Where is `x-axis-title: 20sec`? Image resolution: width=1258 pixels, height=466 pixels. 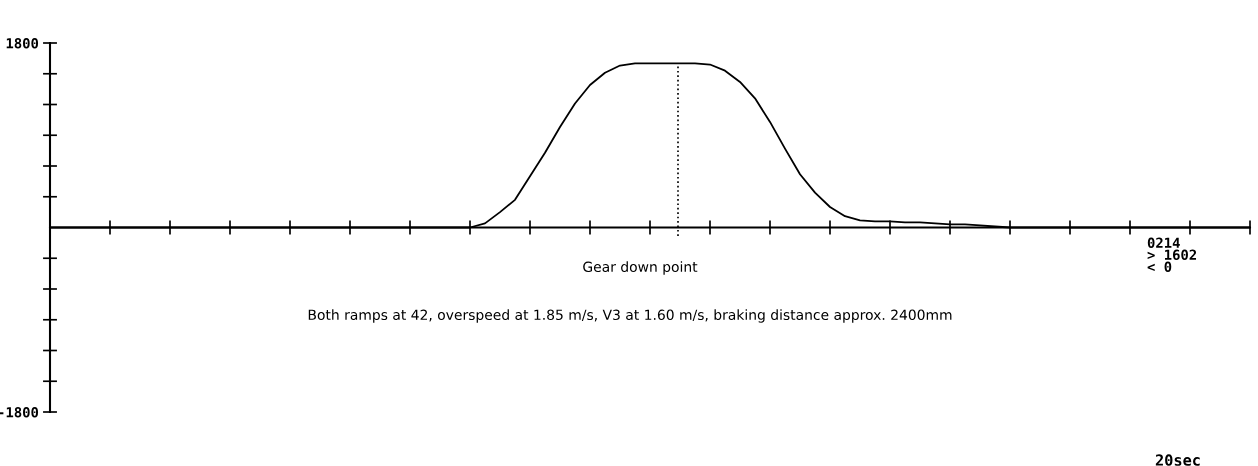 x-axis-title: 20sec is located at coordinates (1177, 460).